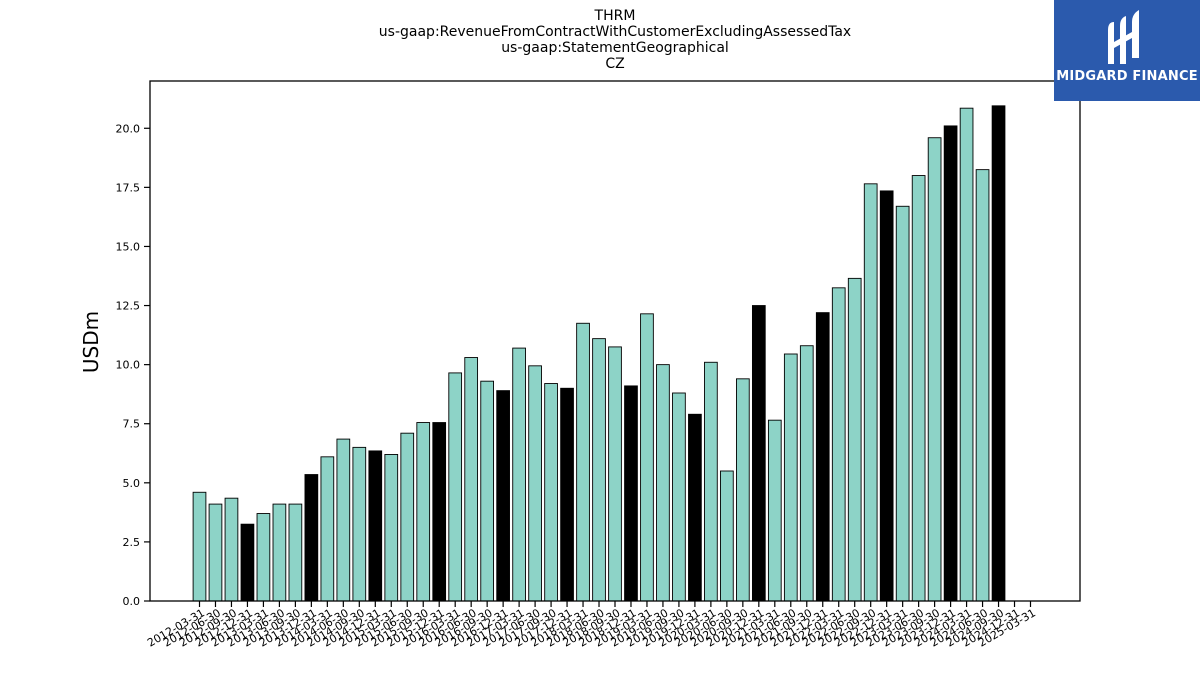 This screenshot has width=1200, height=675. Describe the element at coordinates (128, 187) in the screenshot. I see `y-tick-label: 17.5` at that location.